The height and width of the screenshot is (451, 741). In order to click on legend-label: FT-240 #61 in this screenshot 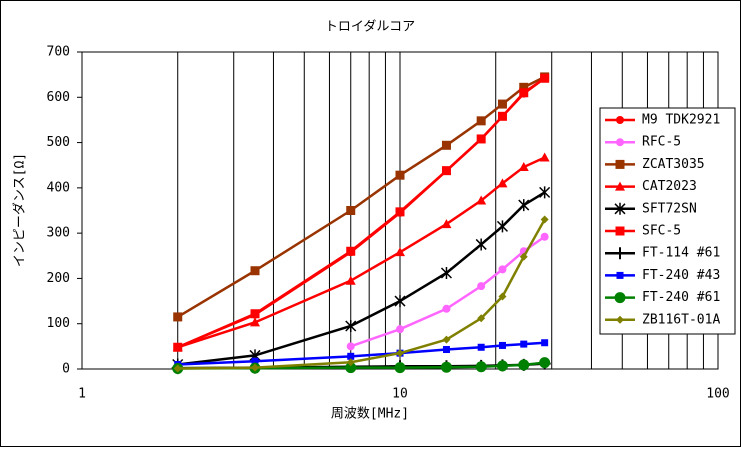, I will do `click(681, 297)`.